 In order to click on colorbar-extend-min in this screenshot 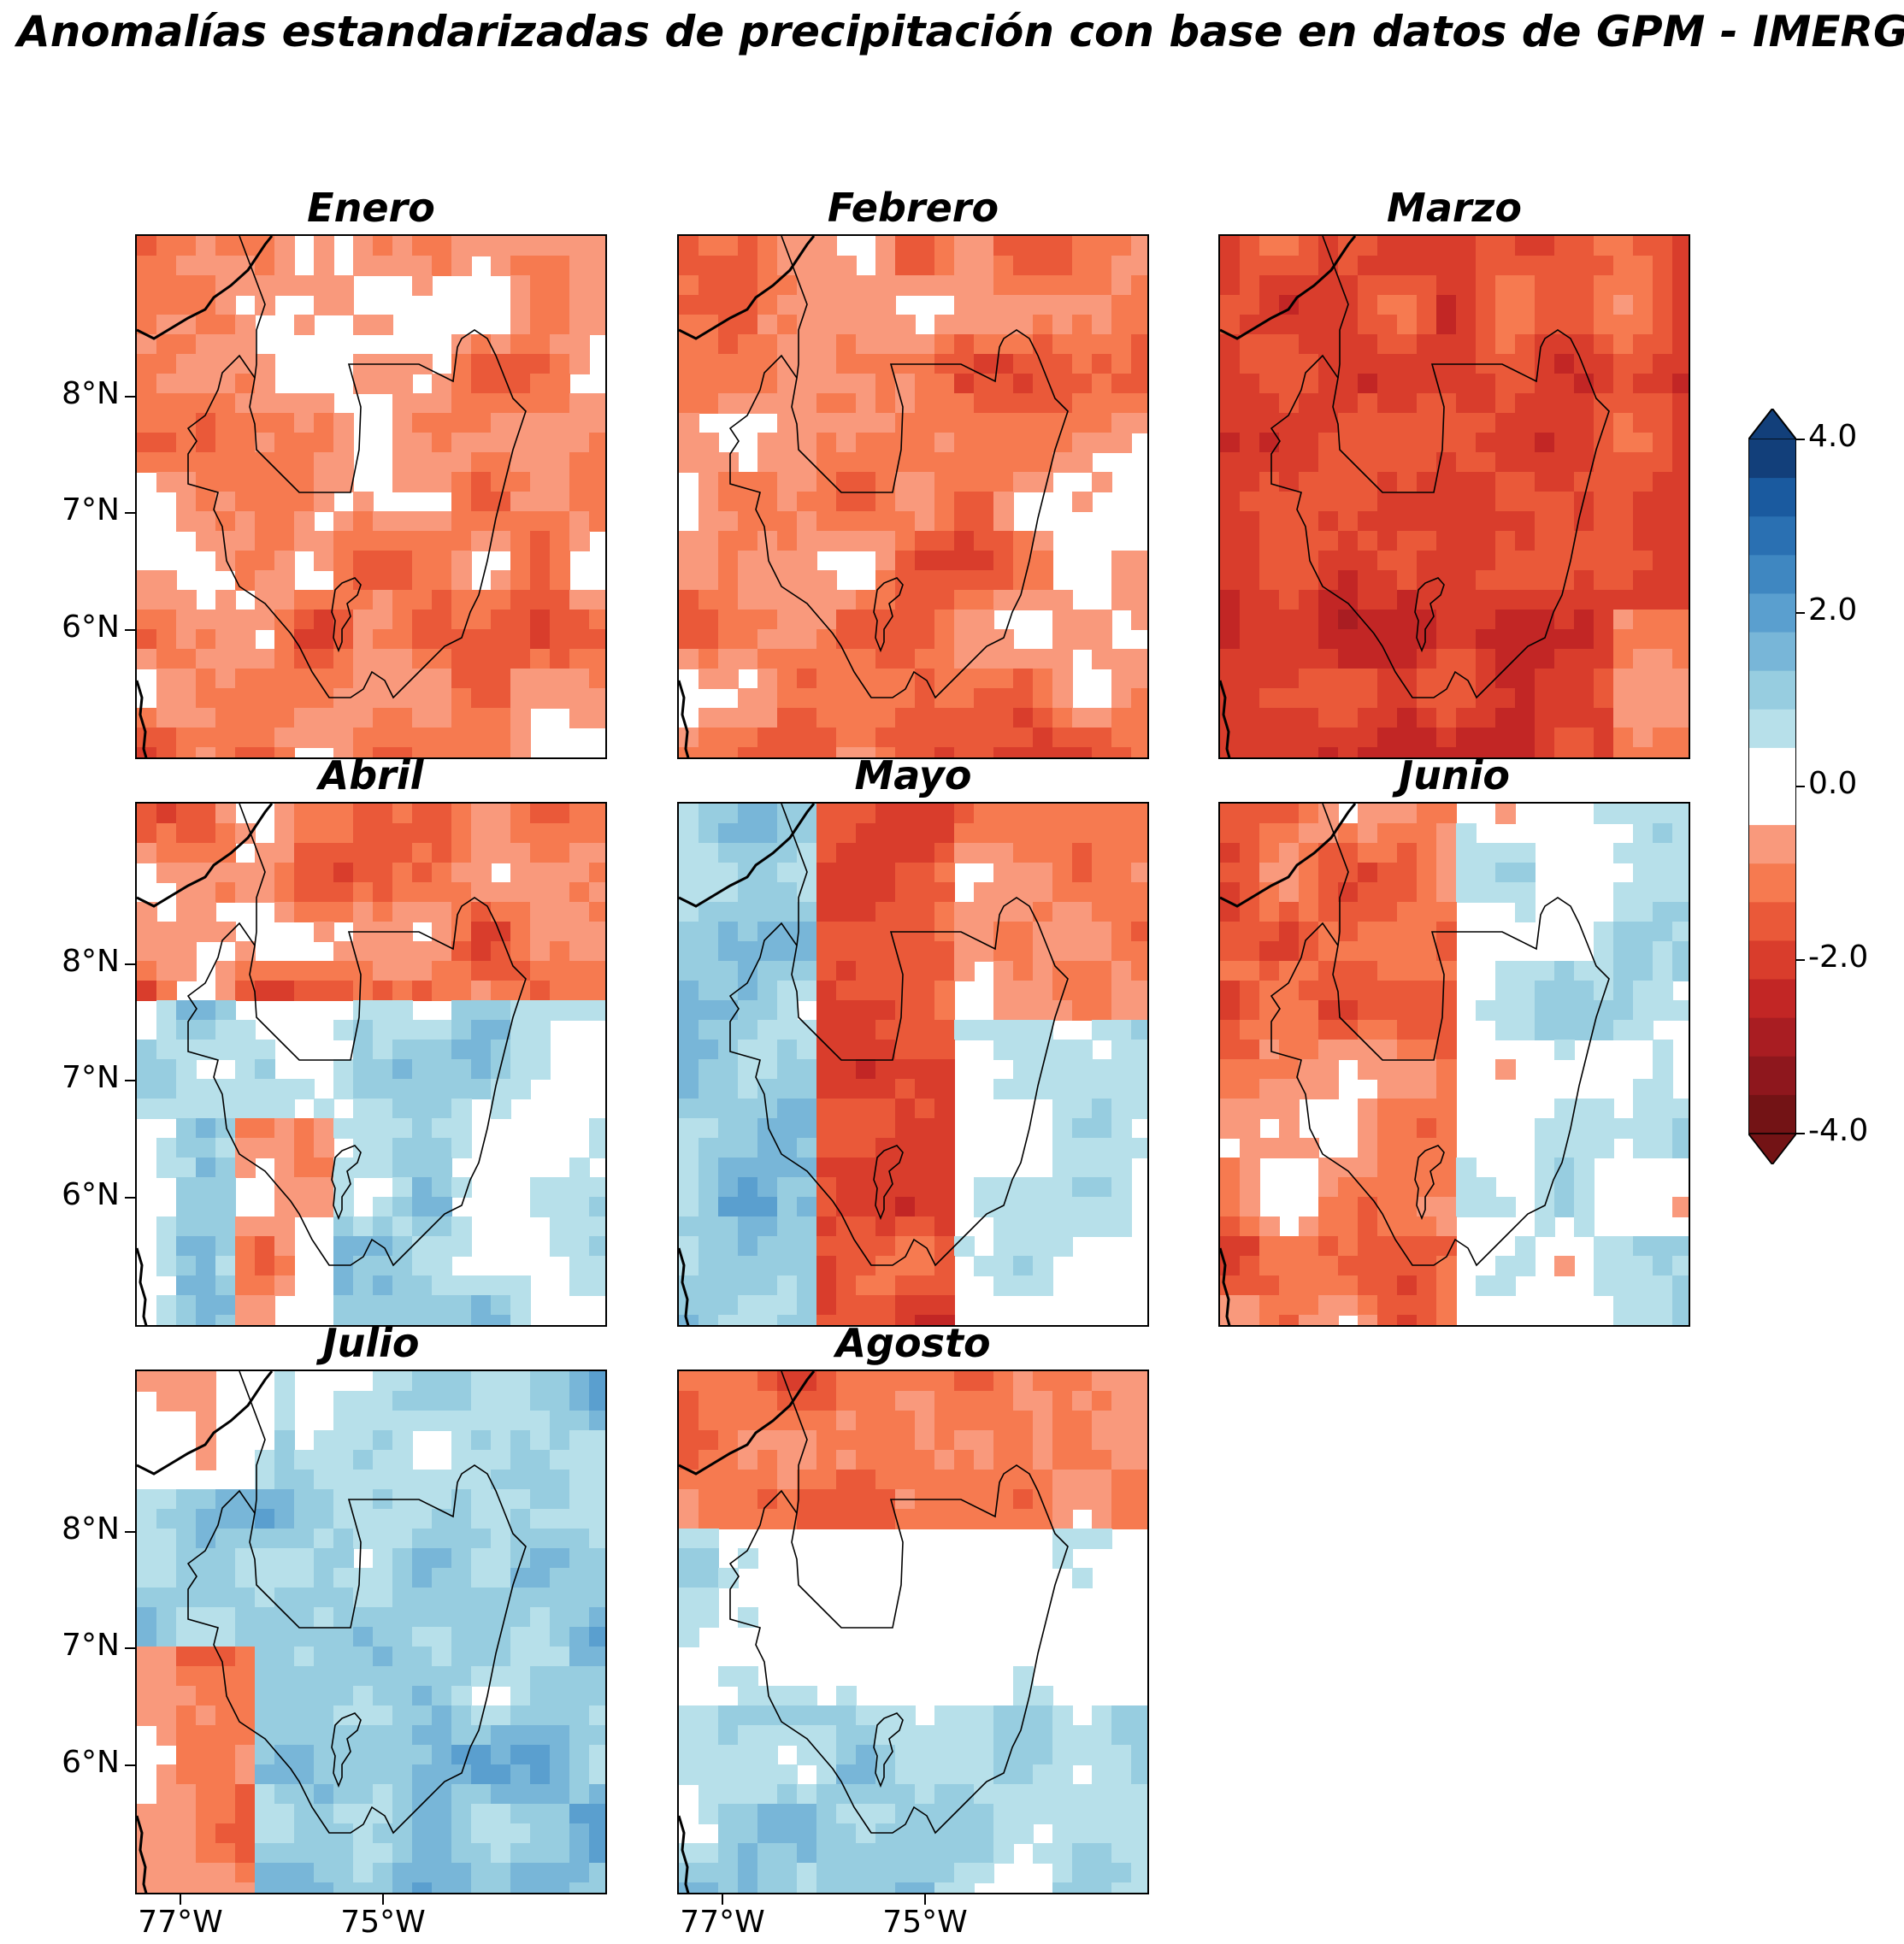, I will do `click(1772, 1149)`.